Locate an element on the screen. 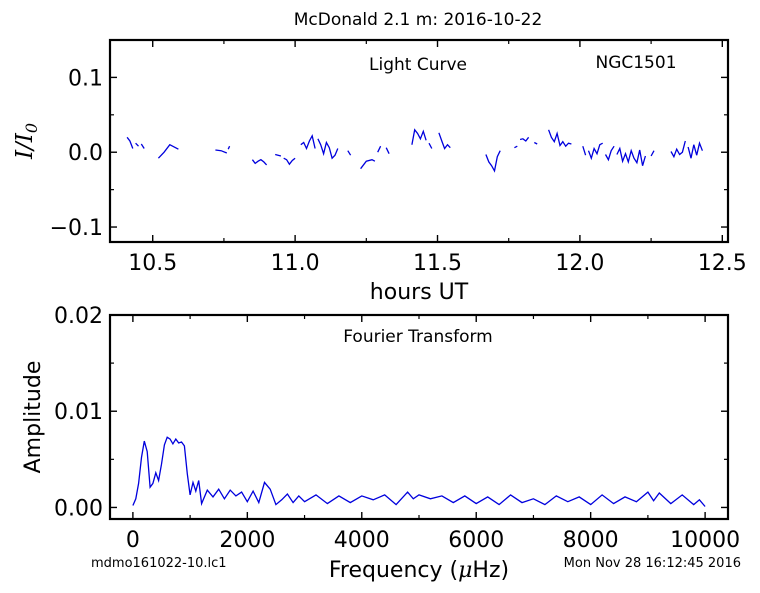  fourier-xtick-label: 6000 is located at coordinates (476, 540).